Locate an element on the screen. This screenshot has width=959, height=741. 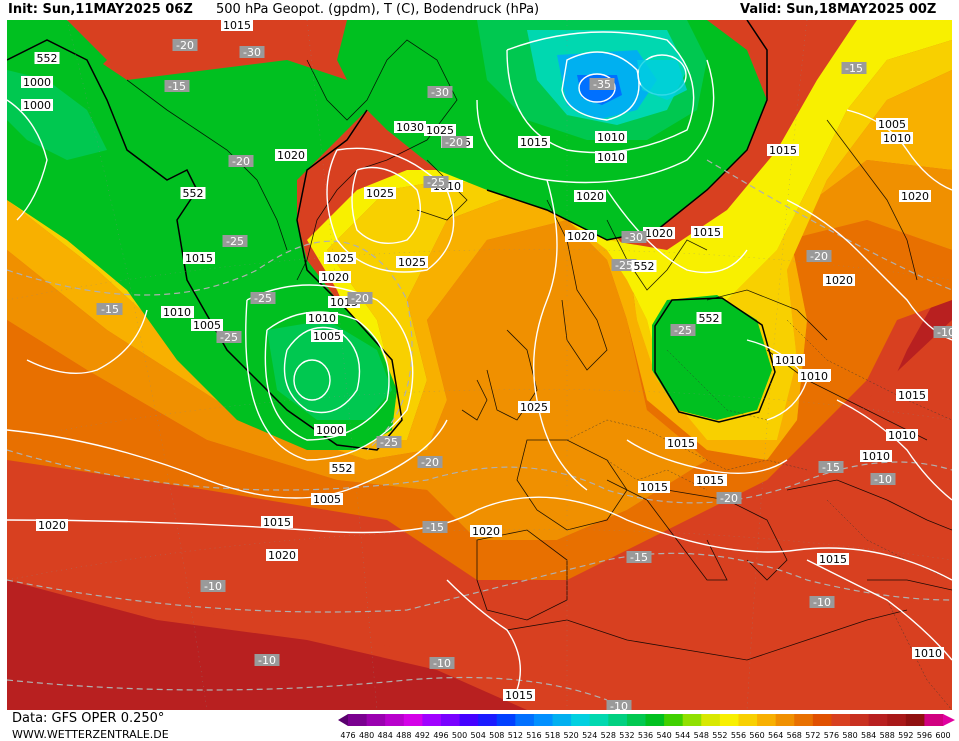
colorbar-tick-label: 496 is located at coordinates (440, 735).